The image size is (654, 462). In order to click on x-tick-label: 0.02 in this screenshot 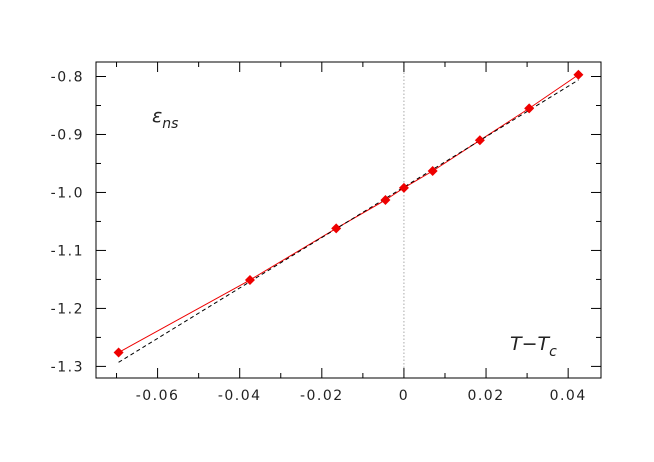, I will do `click(485, 396)`.